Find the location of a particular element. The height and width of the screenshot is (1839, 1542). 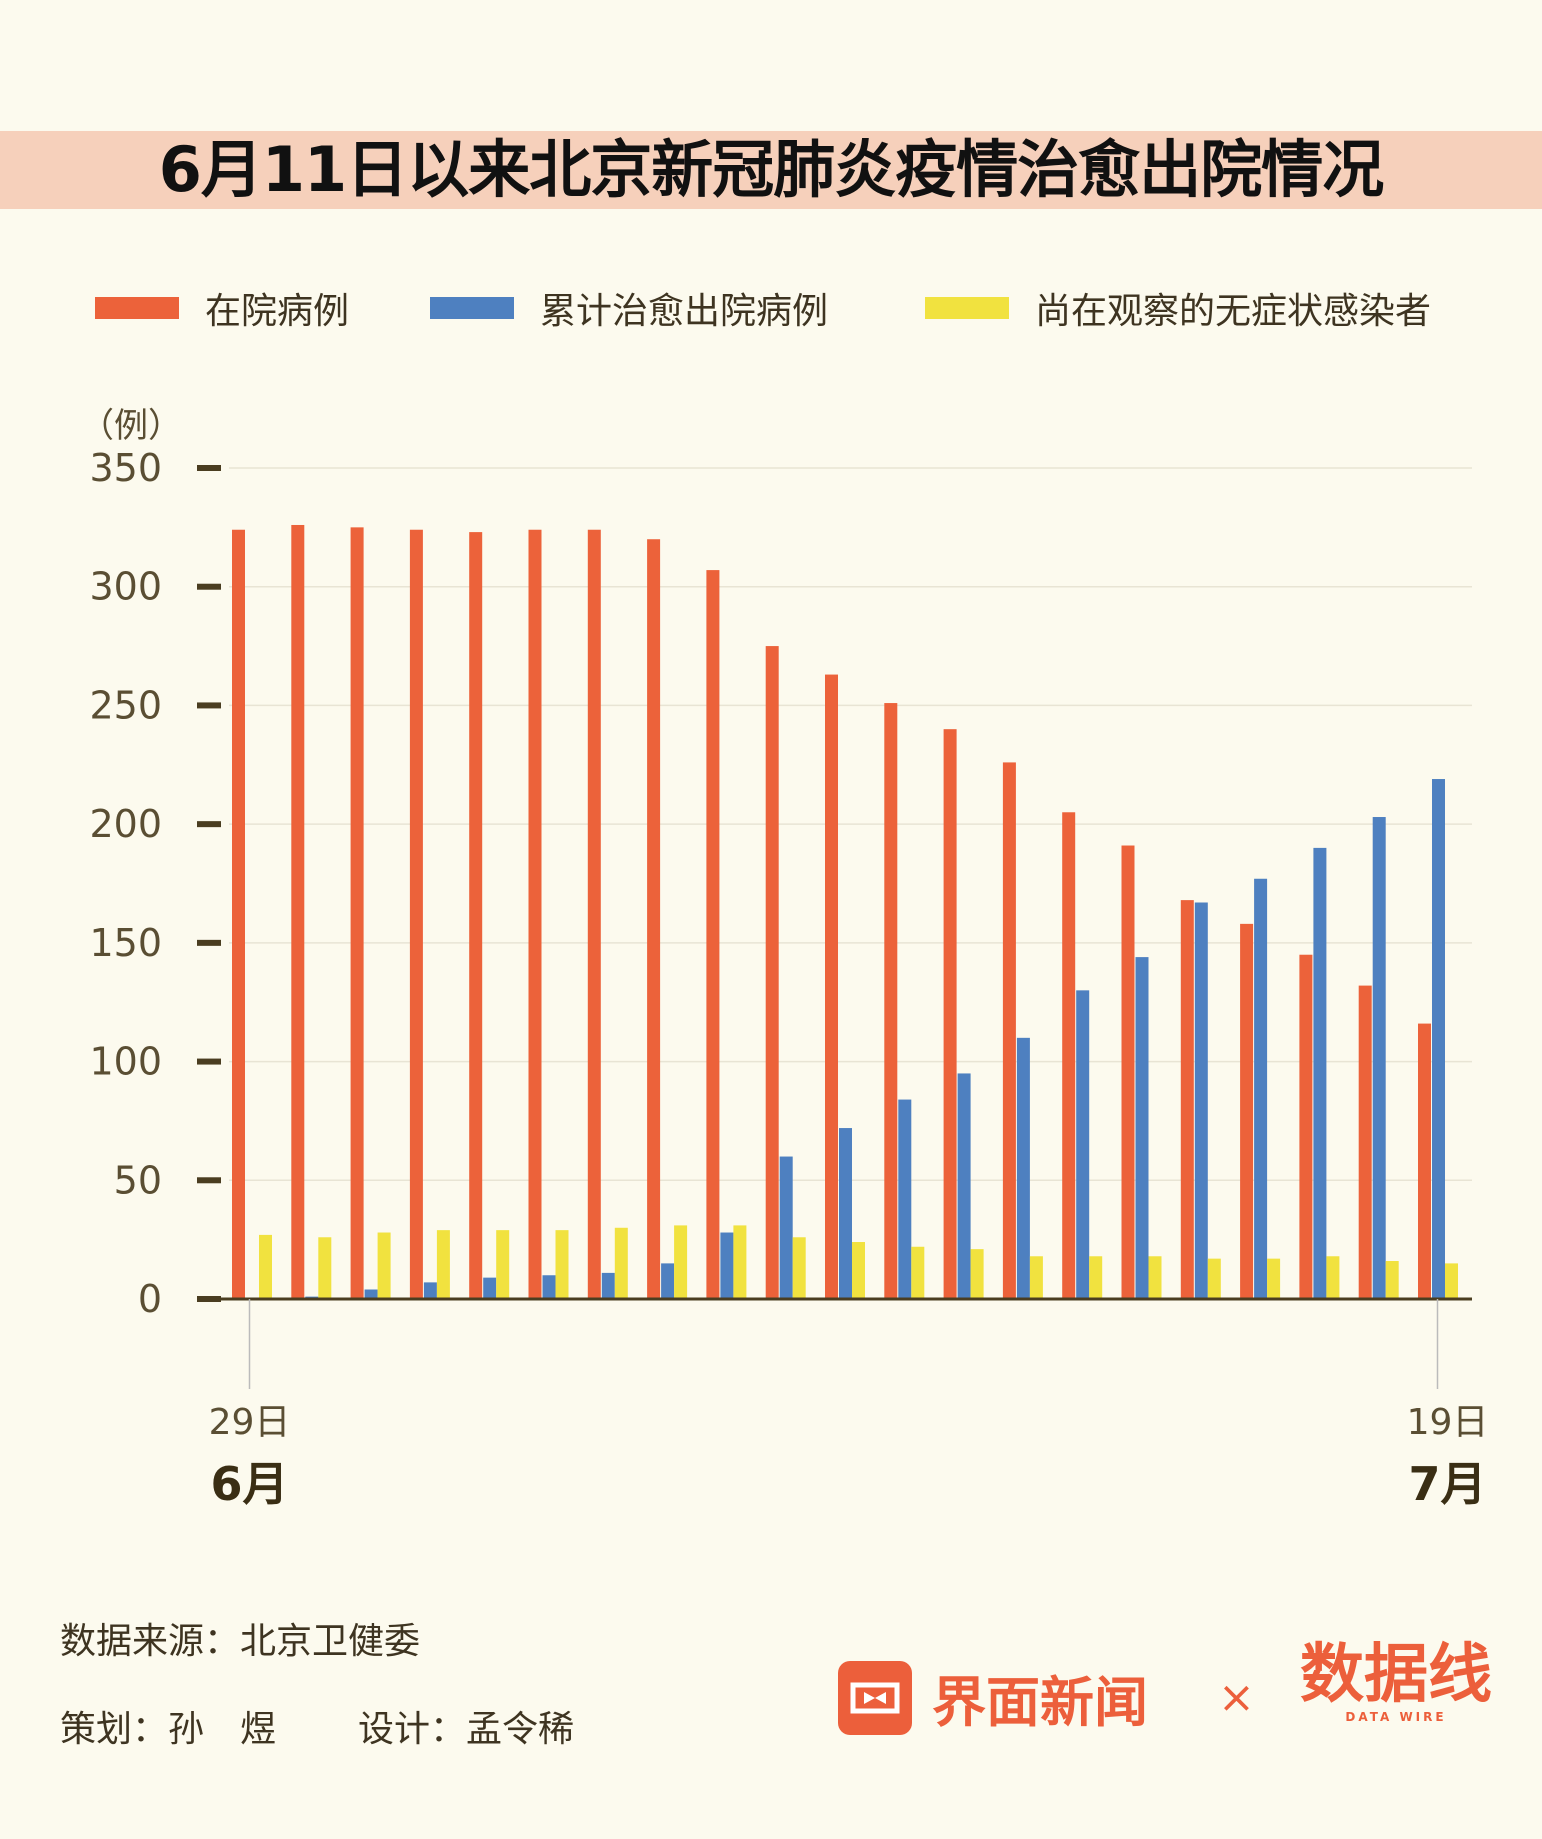

x-axis-label: 6月 is located at coordinates (249, 1484).